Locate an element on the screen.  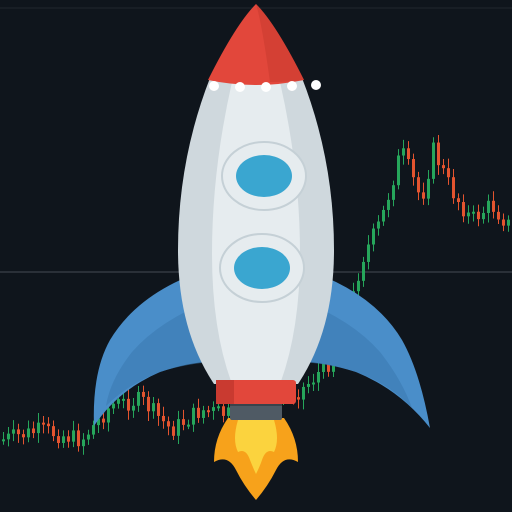
rocket-flame-icon is located at coordinates (256, 459).